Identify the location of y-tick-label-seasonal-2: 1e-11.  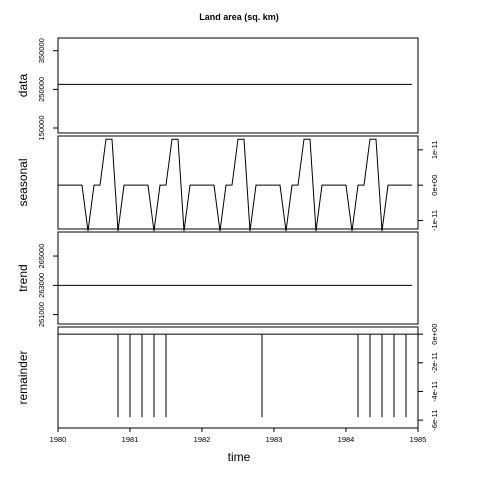
(434, 150).